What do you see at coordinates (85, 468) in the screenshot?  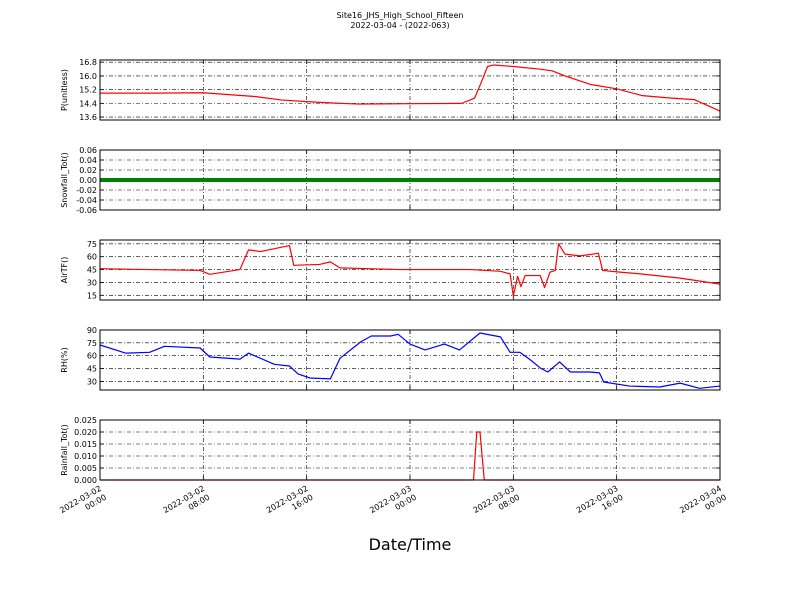 I see `y-tick-label: 0.005` at bounding box center [85, 468].